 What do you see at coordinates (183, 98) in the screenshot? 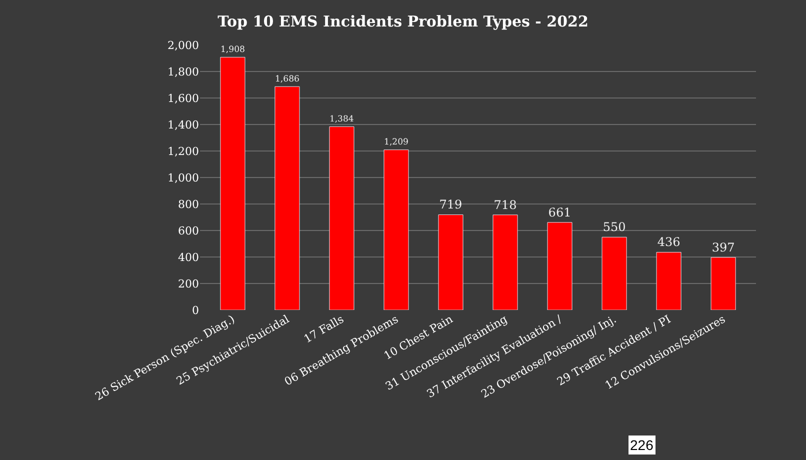
I see `y-tick-label: 1,600` at bounding box center [183, 98].